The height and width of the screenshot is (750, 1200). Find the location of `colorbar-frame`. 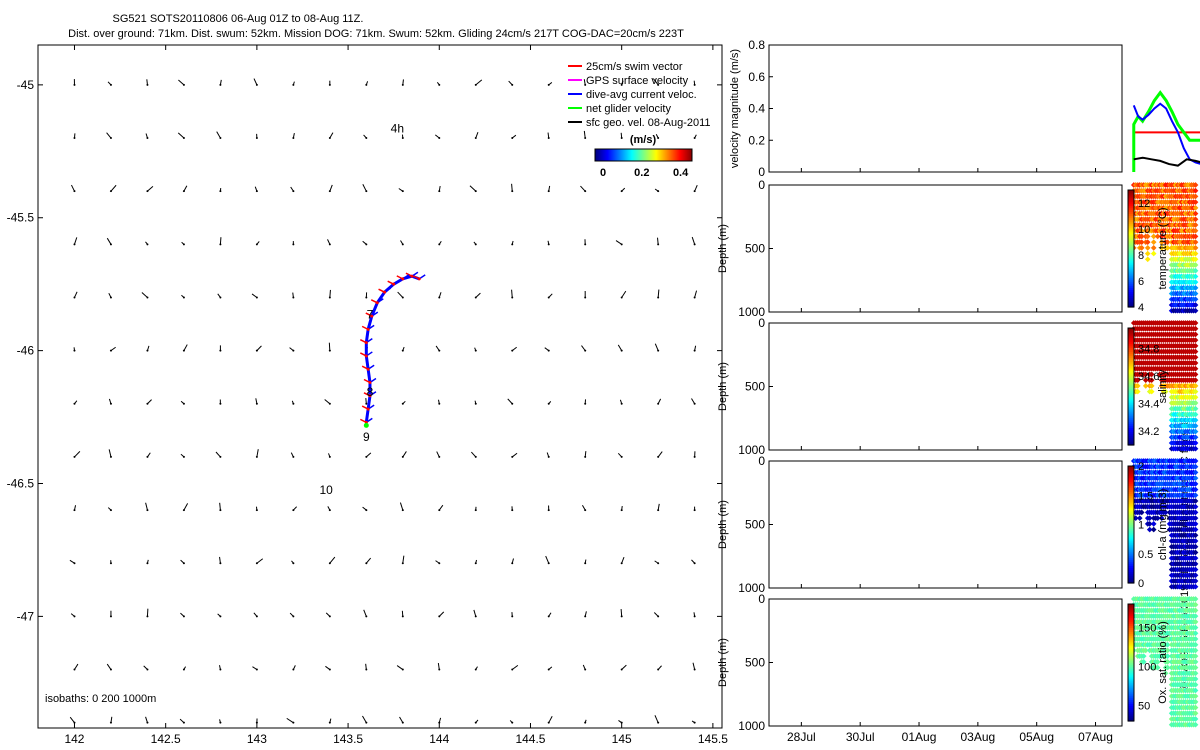

colorbar-frame is located at coordinates (643, 155).